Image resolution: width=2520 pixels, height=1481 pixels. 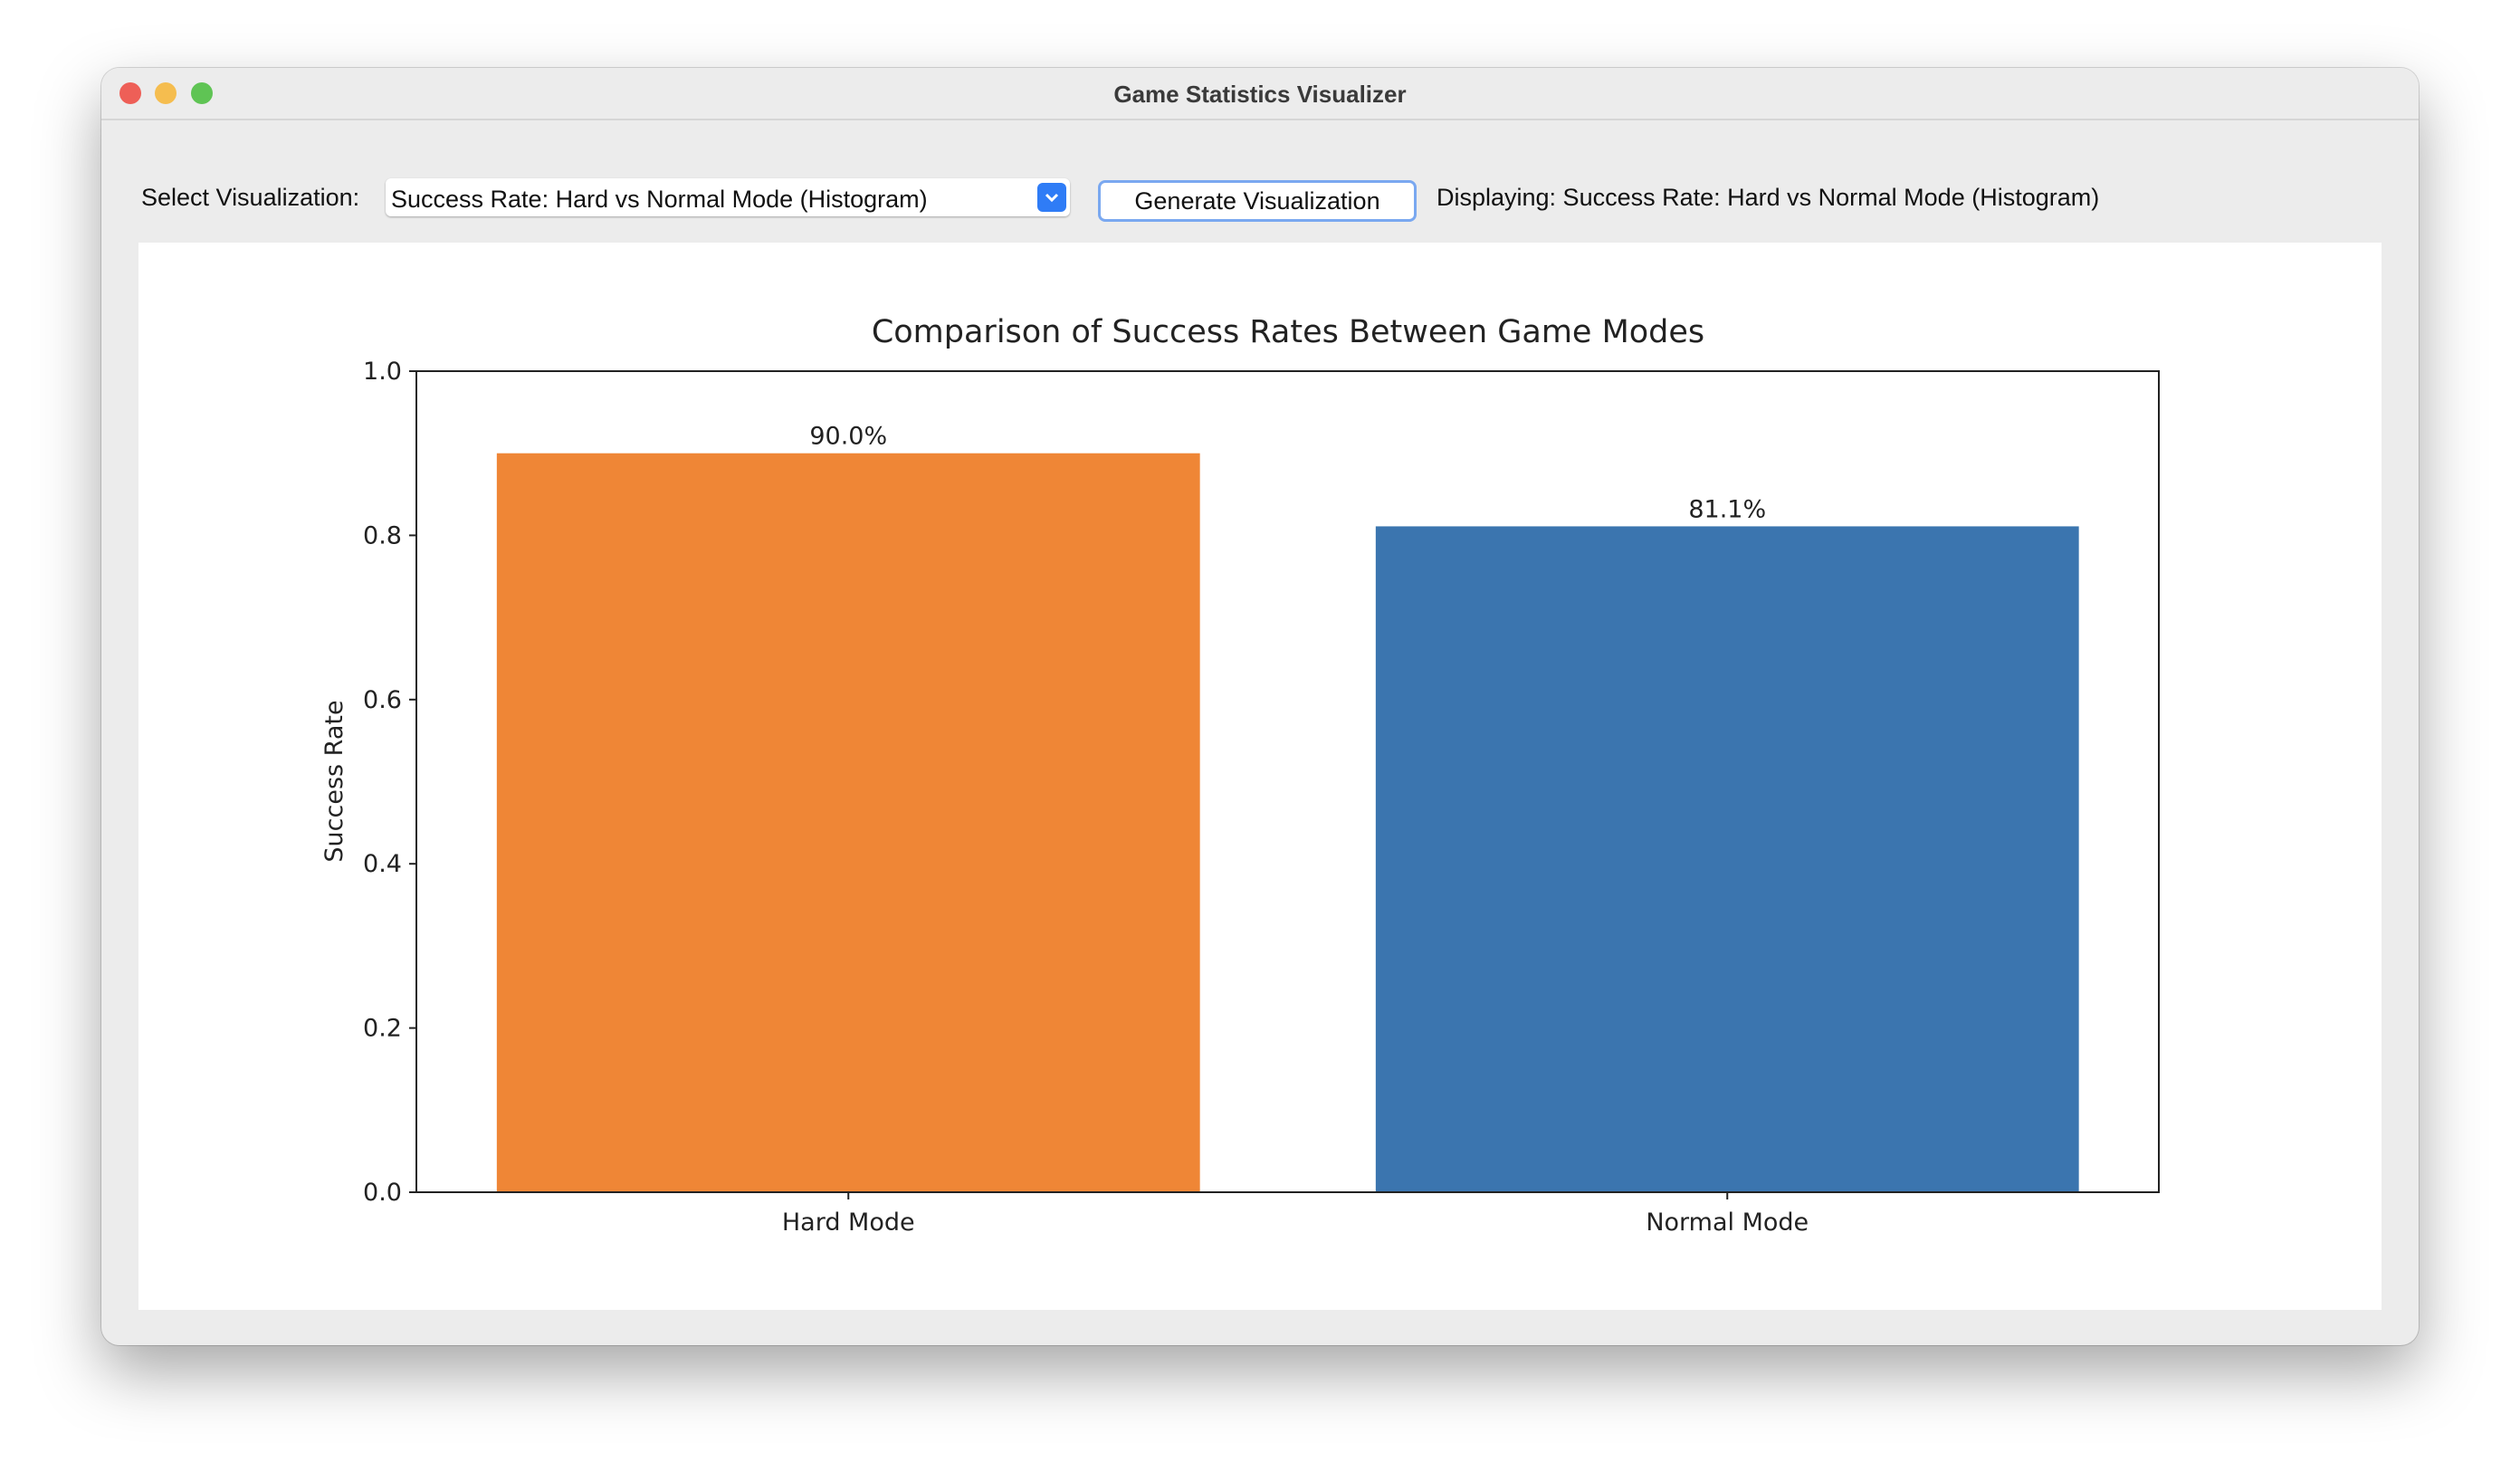 What do you see at coordinates (382, 1193) in the screenshot?
I see `y-tick-label: 0.0` at bounding box center [382, 1193].